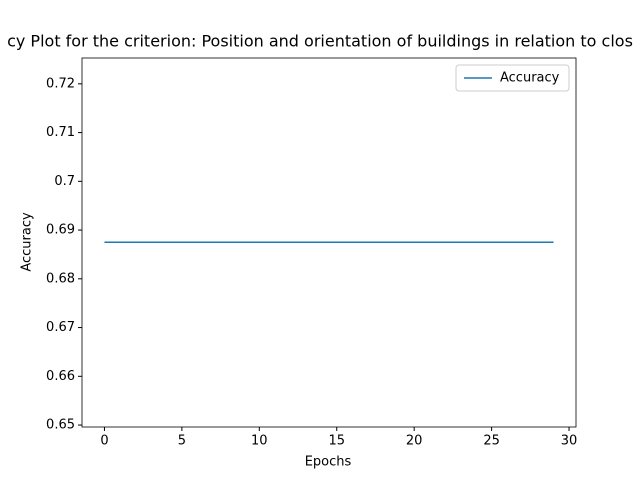 The height and width of the screenshot is (480, 640). Describe the element at coordinates (328, 462) in the screenshot. I see `x-axis-label: Epochs` at that location.